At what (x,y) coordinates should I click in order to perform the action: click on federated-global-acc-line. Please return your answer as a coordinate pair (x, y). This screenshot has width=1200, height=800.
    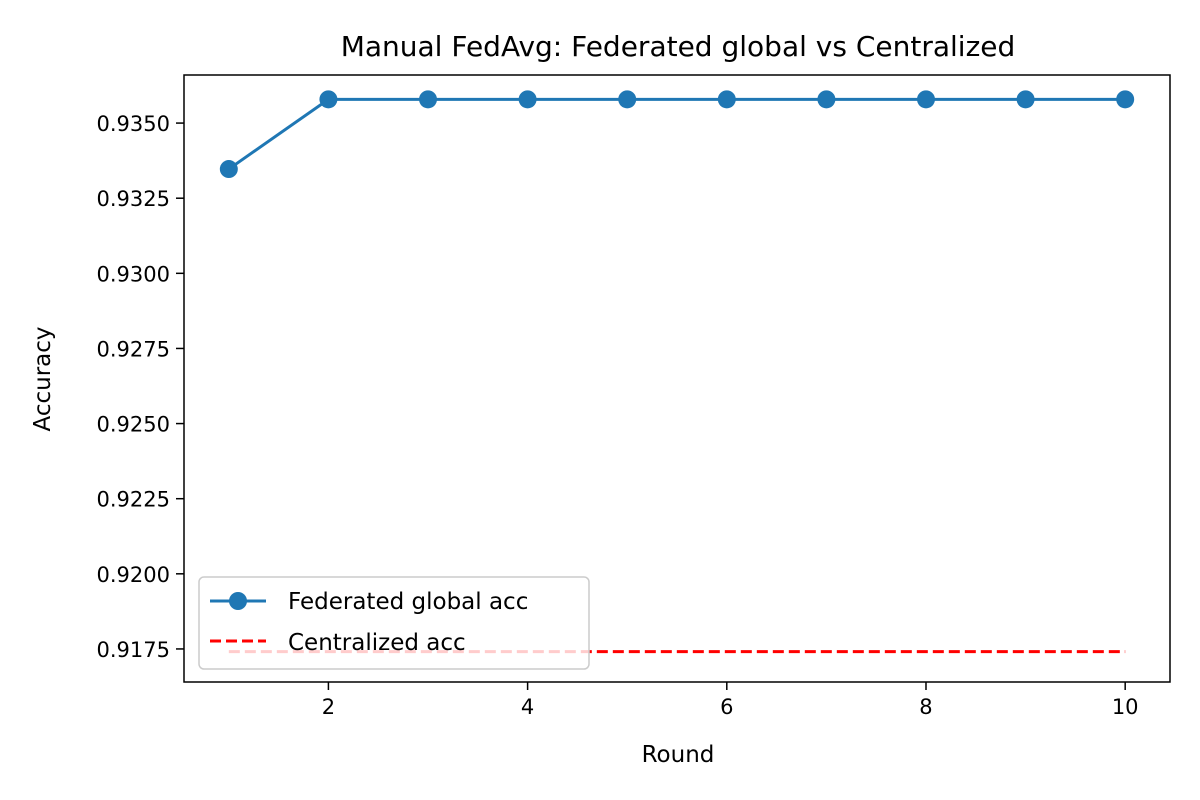
    Looking at the image, I should click on (676, 134).